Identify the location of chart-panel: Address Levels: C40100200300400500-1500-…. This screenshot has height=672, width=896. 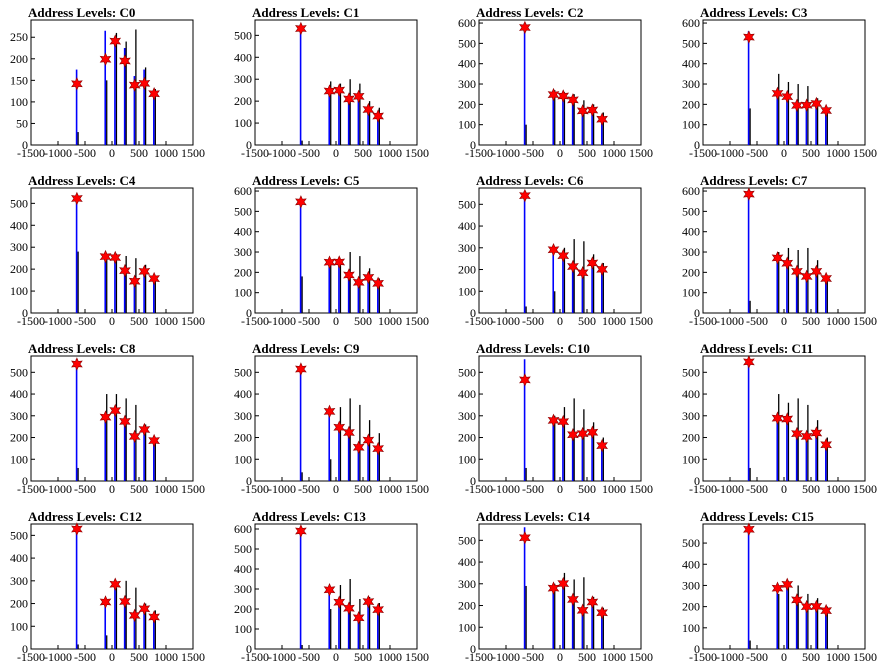
(107, 250).